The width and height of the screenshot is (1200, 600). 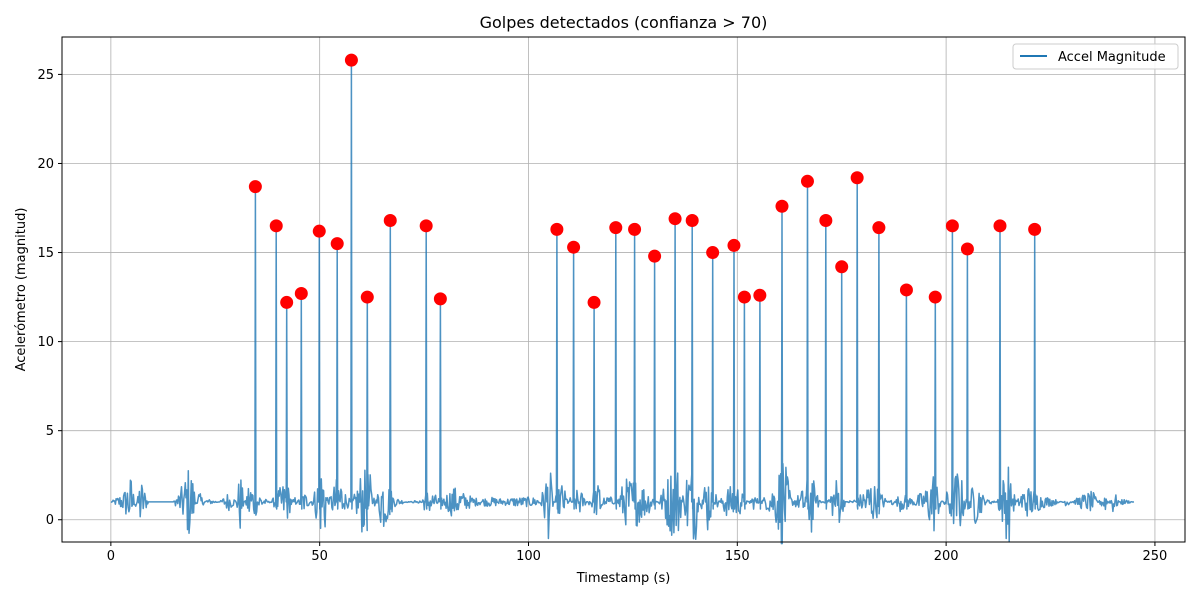 I want to click on x-tick-label: 250, so click(x=1155, y=556).